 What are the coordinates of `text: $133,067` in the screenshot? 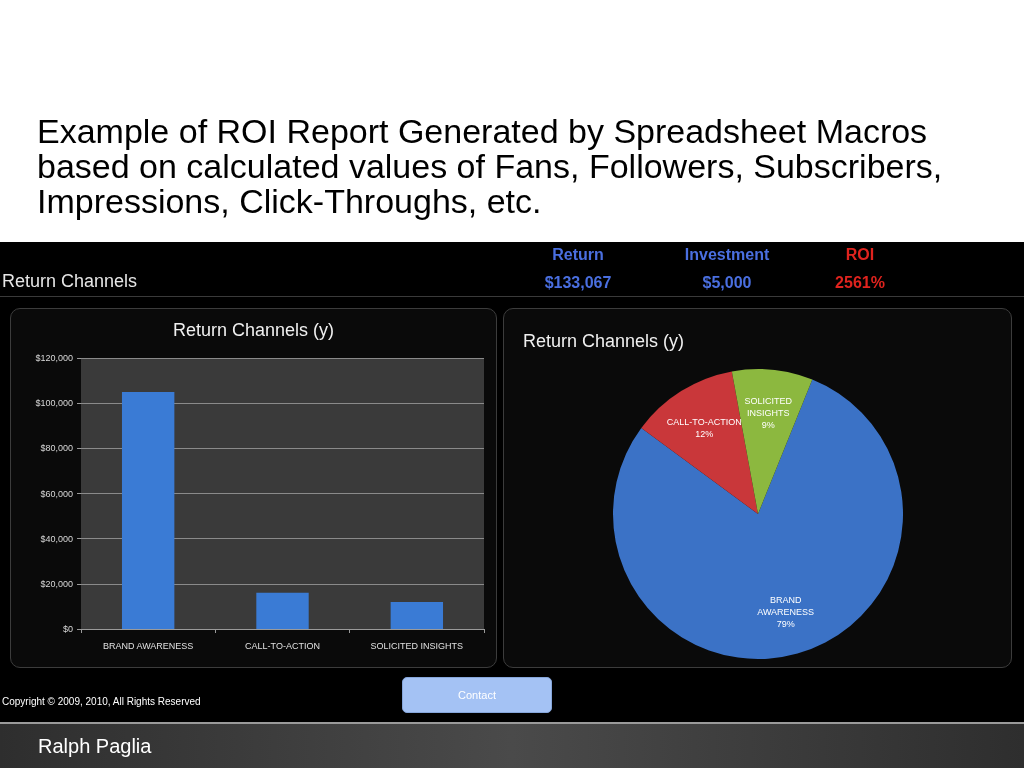 It's located at (578, 283).